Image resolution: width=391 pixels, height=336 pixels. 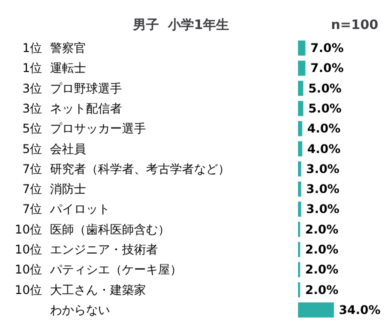 I want to click on y-tick-label: 消防士, so click(x=68, y=189).